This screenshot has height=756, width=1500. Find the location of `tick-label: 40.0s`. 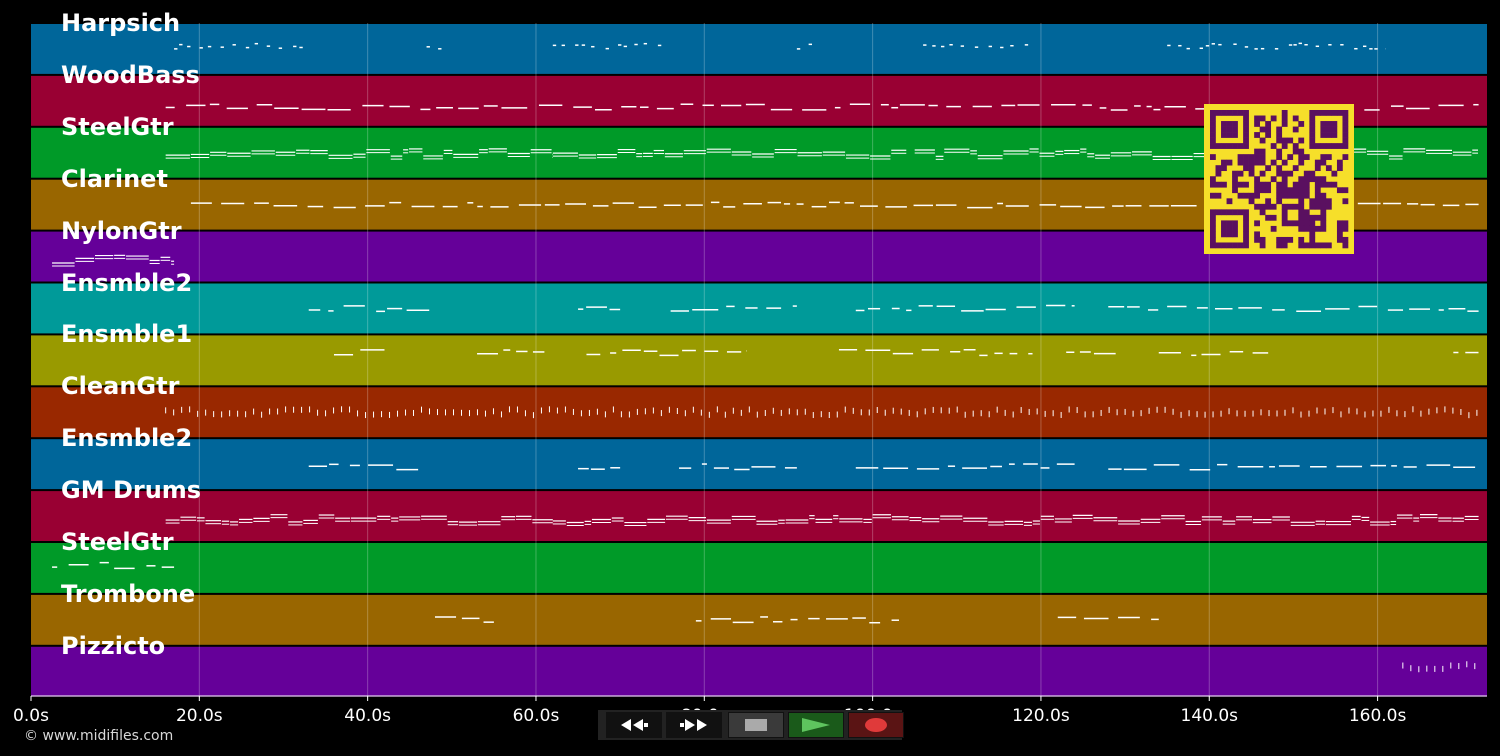

tick-label: 40.0s is located at coordinates (367, 716).